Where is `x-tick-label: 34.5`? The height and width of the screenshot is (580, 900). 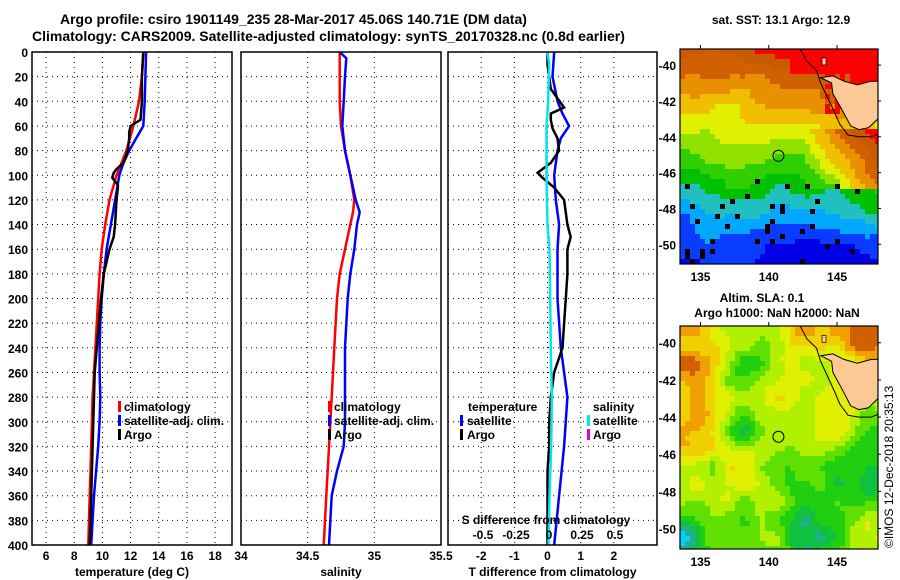
x-tick-label: 34.5 is located at coordinates (308, 556).